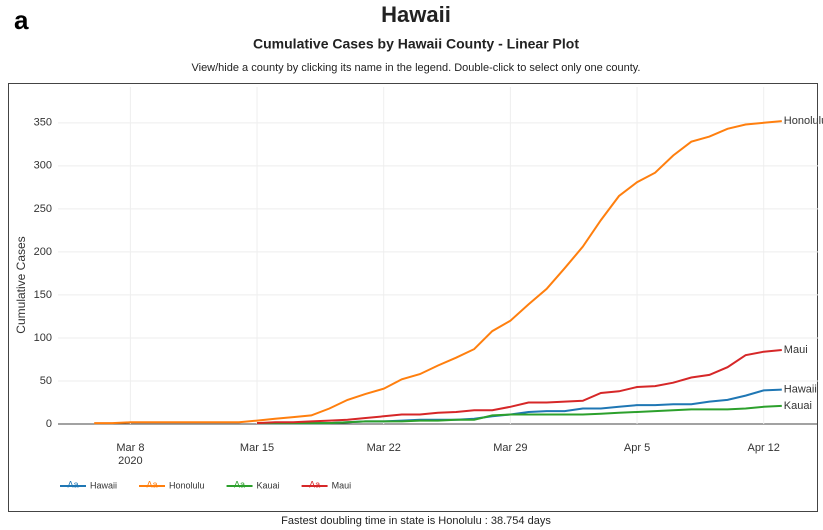  Describe the element at coordinates (43, 209) in the screenshot. I see `y-tick-label: 250` at that location.